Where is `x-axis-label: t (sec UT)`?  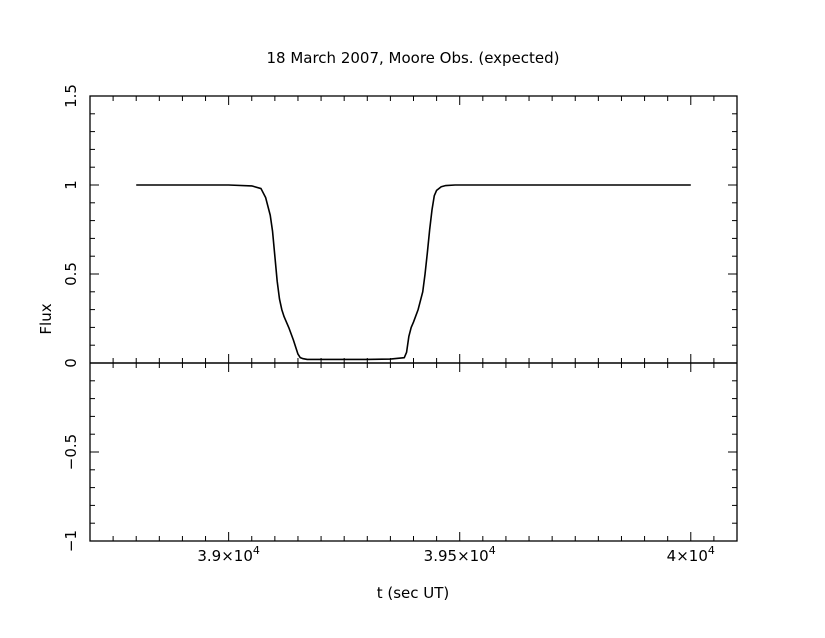 x-axis-label: t (sec UT) is located at coordinates (413, 593).